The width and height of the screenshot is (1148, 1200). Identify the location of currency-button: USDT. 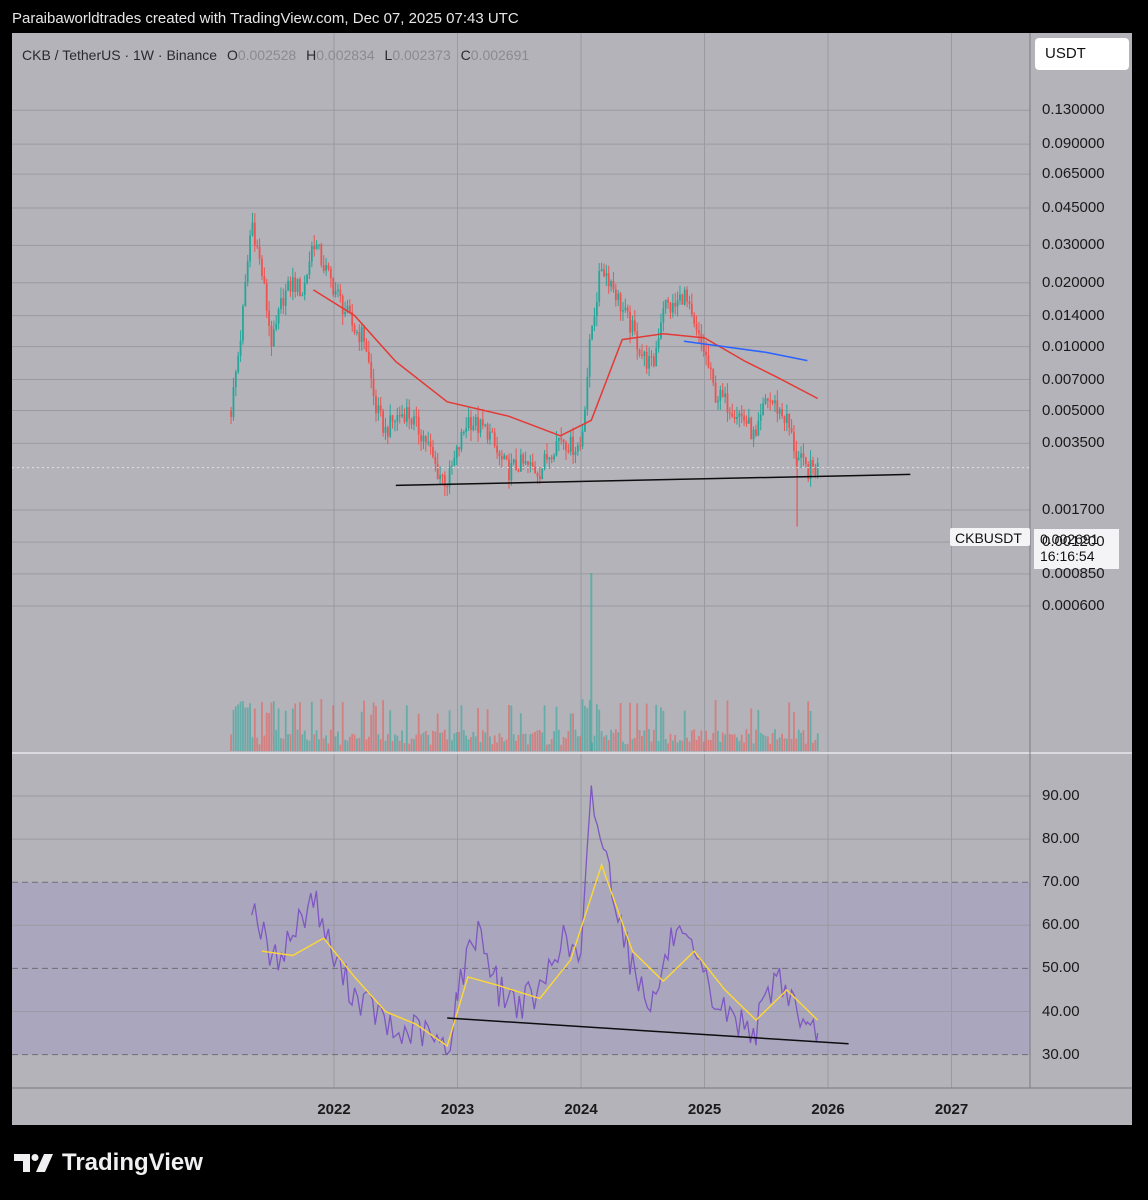
(1082, 54).